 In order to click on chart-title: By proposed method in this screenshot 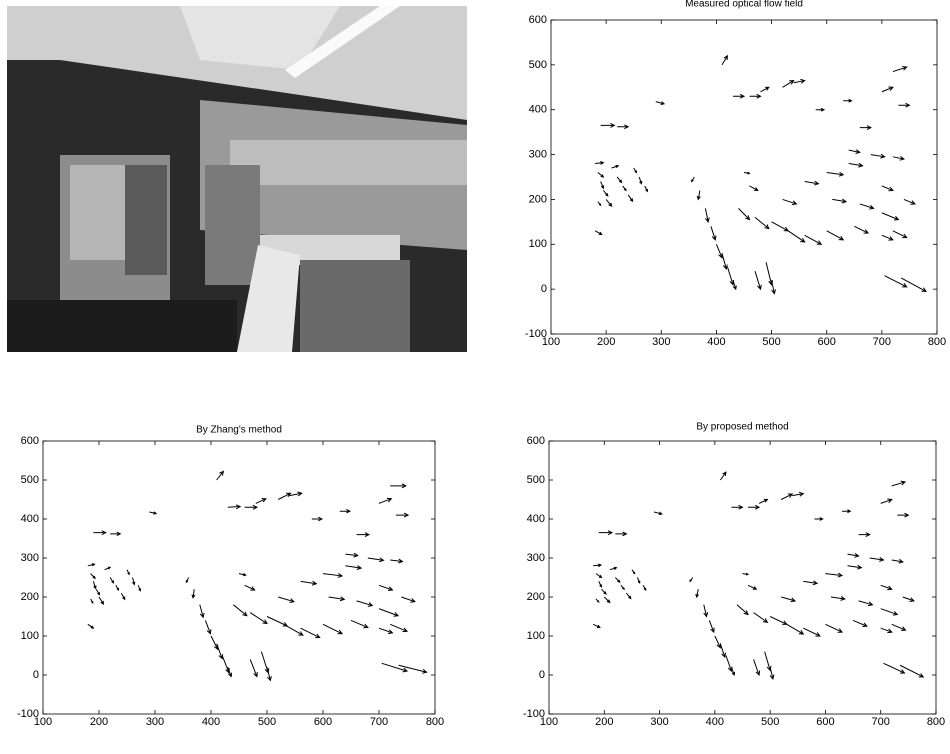, I will do `click(742, 427)`.